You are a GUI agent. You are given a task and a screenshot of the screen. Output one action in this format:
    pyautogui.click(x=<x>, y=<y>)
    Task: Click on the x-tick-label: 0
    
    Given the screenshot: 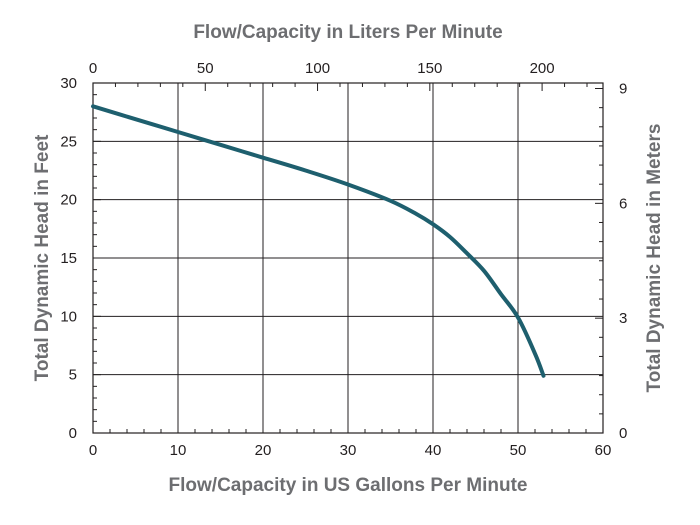 What is the action you would take?
    pyautogui.click(x=93, y=450)
    